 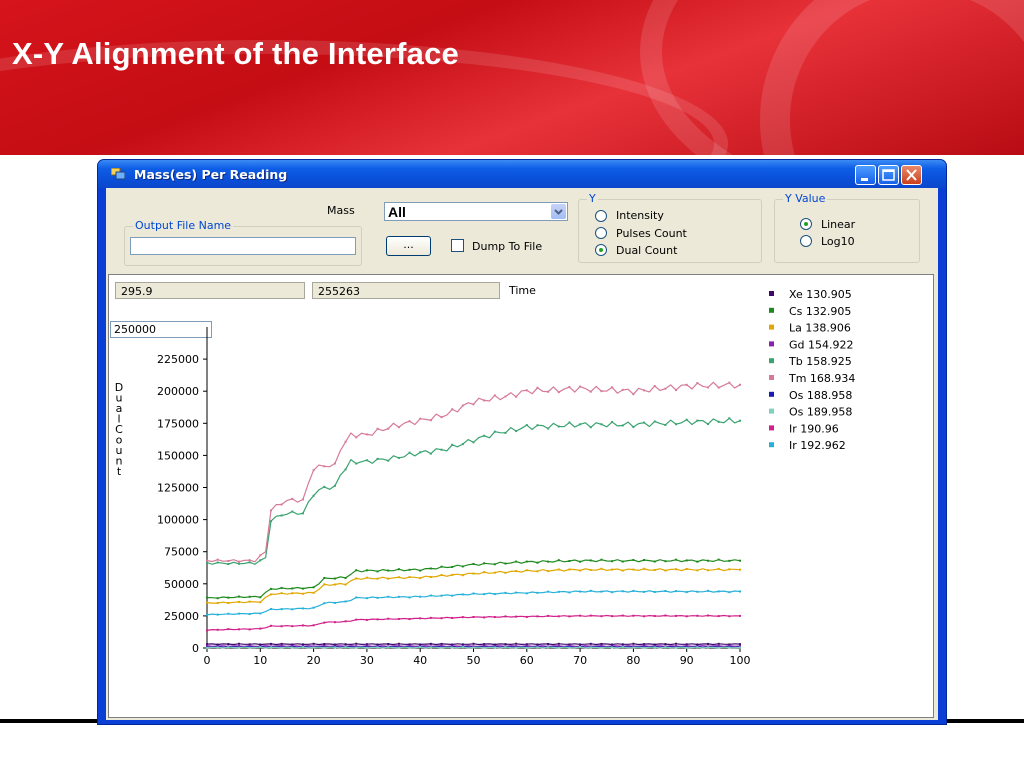 What do you see at coordinates (820, 311) in the screenshot?
I see `legend-label: Cs 132.905` at bounding box center [820, 311].